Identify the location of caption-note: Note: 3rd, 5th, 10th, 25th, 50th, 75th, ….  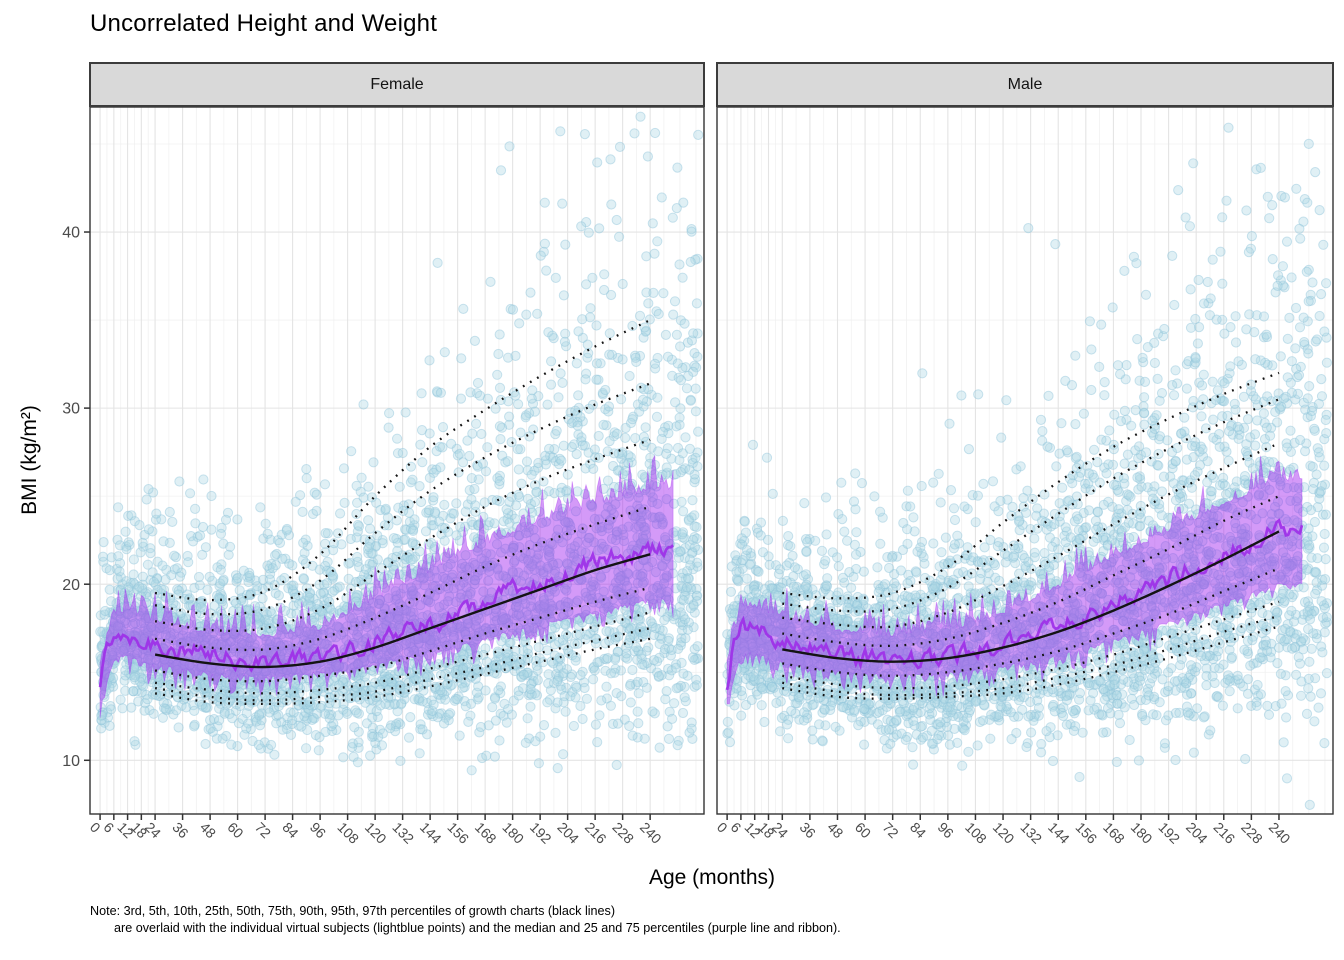
(465, 920).